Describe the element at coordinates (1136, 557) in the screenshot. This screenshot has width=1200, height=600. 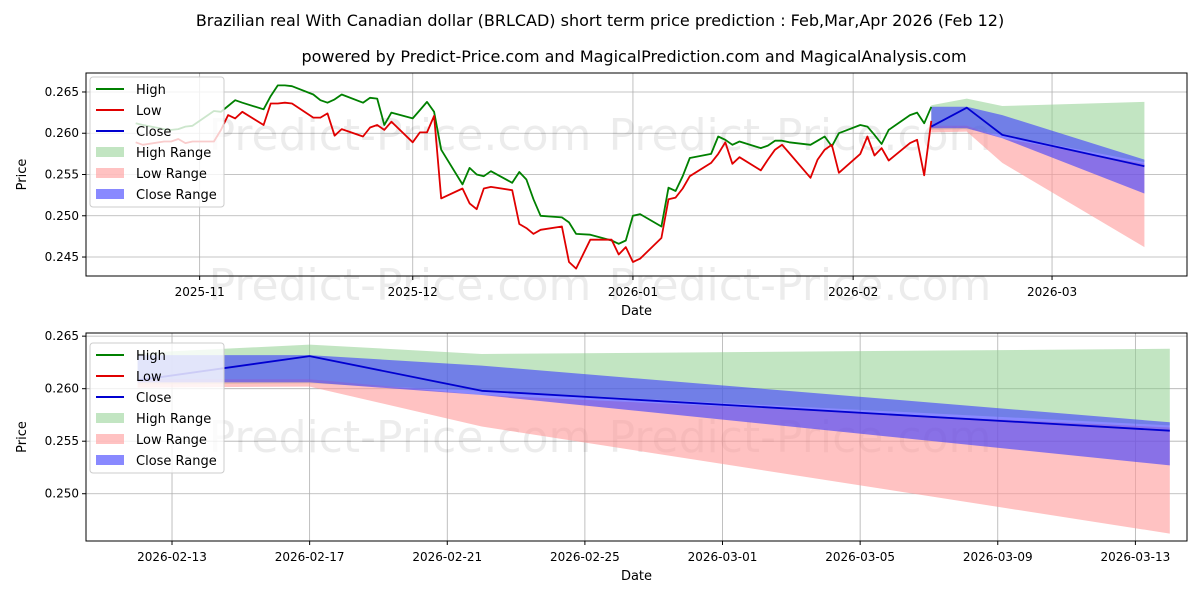
I see `x-tick-label: 2026-03-13` at that location.